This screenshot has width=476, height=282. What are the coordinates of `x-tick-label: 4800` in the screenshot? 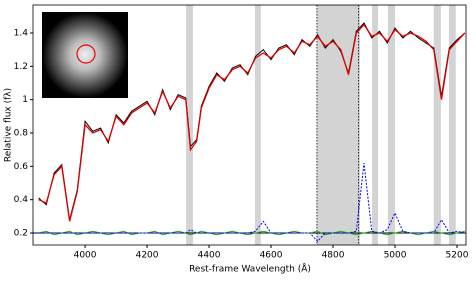 It's located at (333, 256).